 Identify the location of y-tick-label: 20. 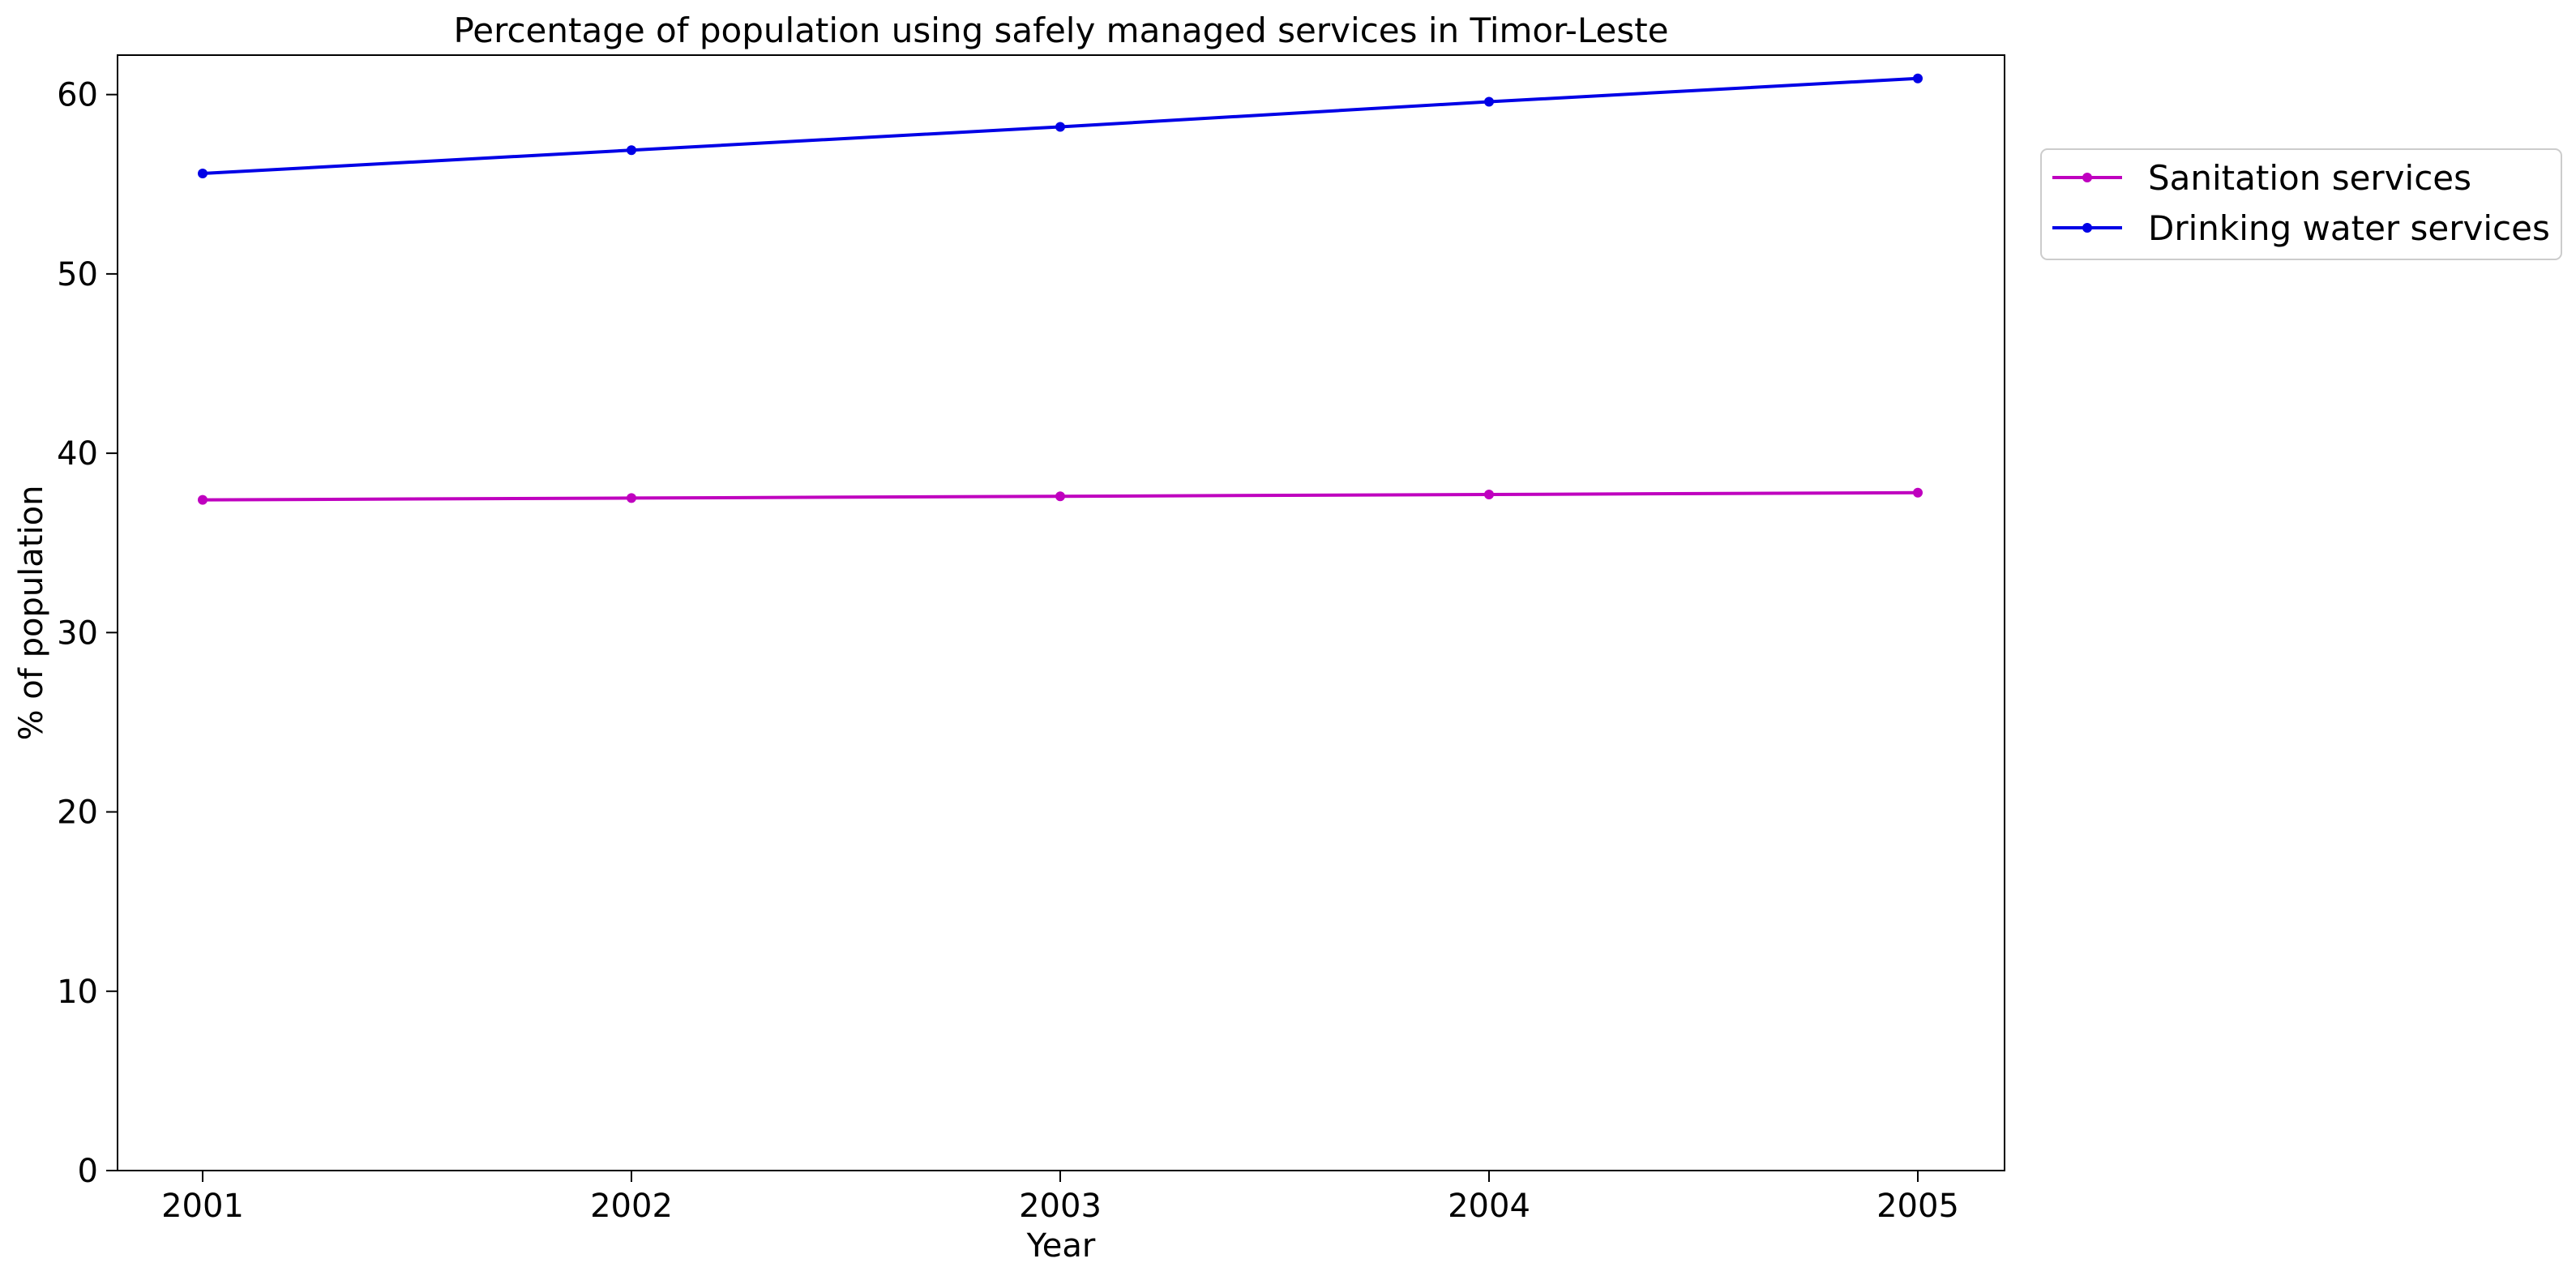
(77, 813).